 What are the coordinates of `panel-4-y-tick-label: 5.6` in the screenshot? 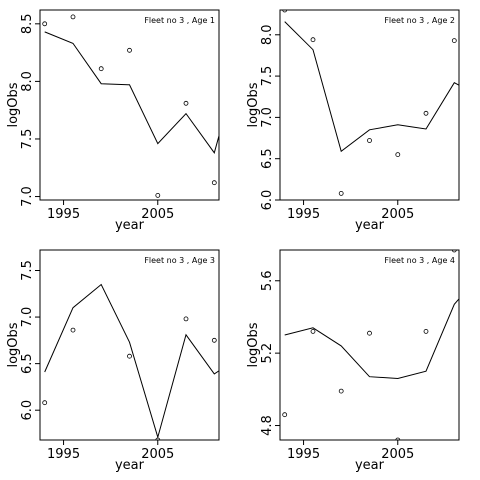 It's located at (267, 280).